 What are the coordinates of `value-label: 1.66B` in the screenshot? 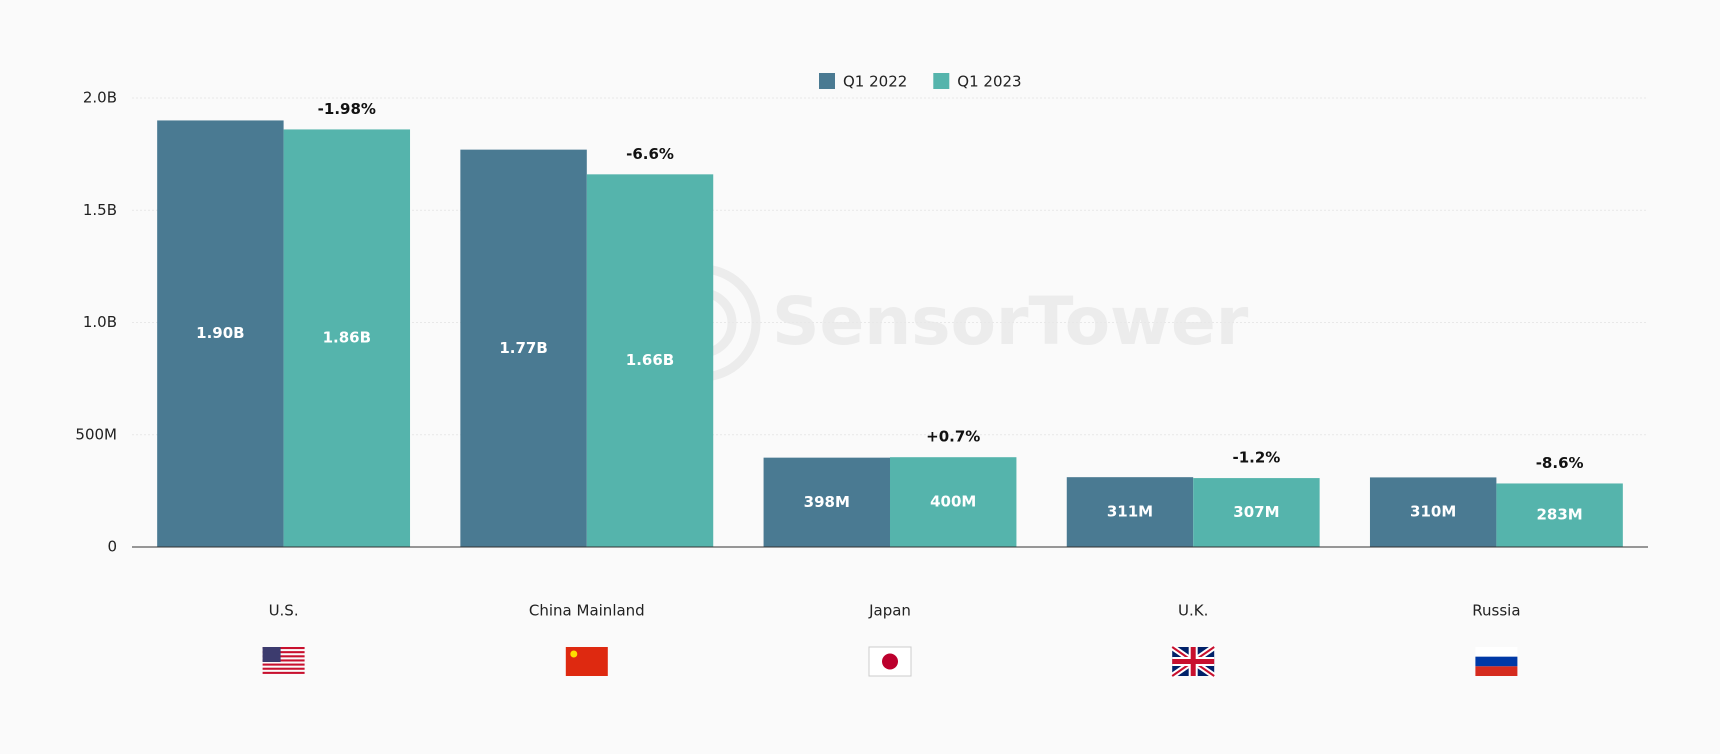 It's located at (650, 360).